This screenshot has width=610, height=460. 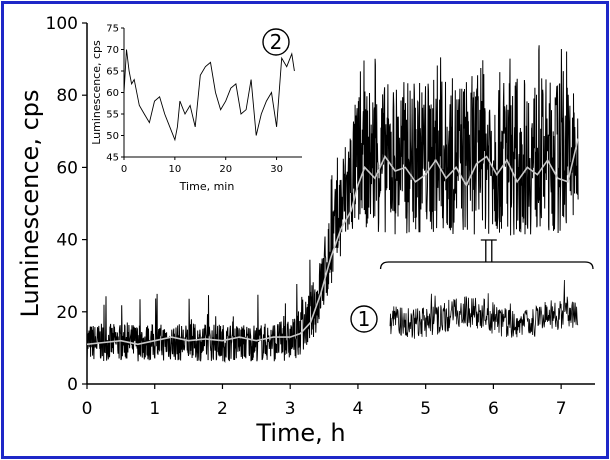 I want to click on x-tick-label: 4, so click(x=358, y=409).